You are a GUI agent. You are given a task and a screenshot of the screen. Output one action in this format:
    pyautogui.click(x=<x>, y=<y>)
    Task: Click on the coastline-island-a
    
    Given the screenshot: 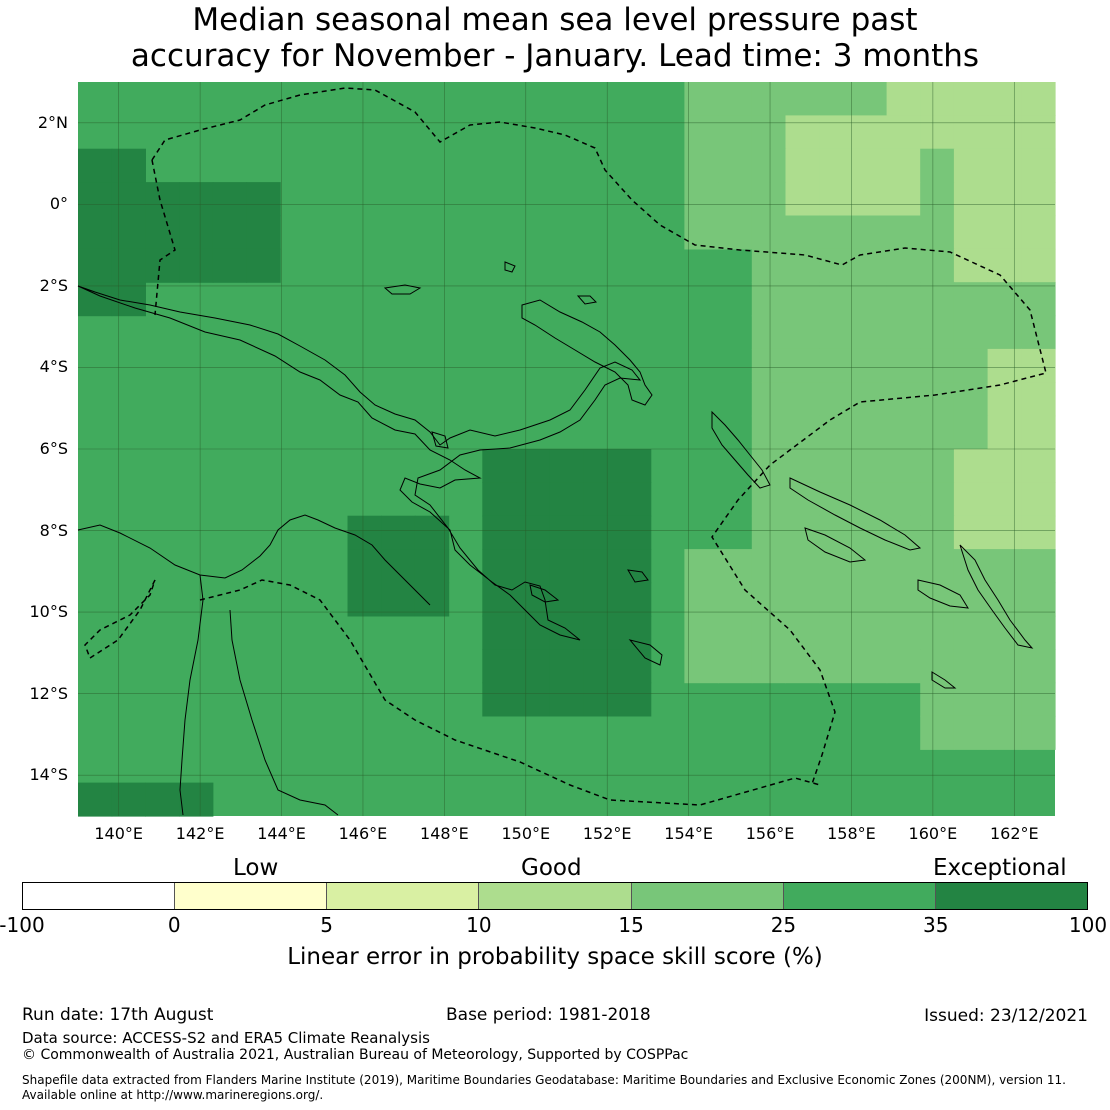 What is the action you would take?
    pyautogui.click(x=510, y=267)
    